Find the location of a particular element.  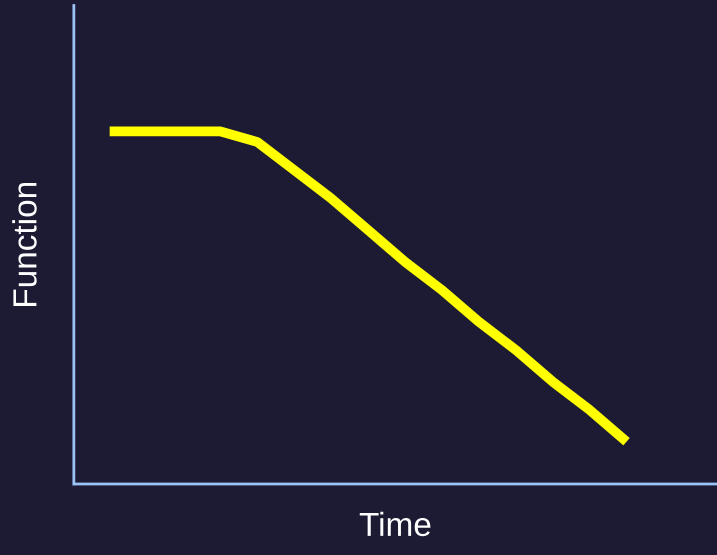

y-axis-title: Function is located at coordinates (24, 244).